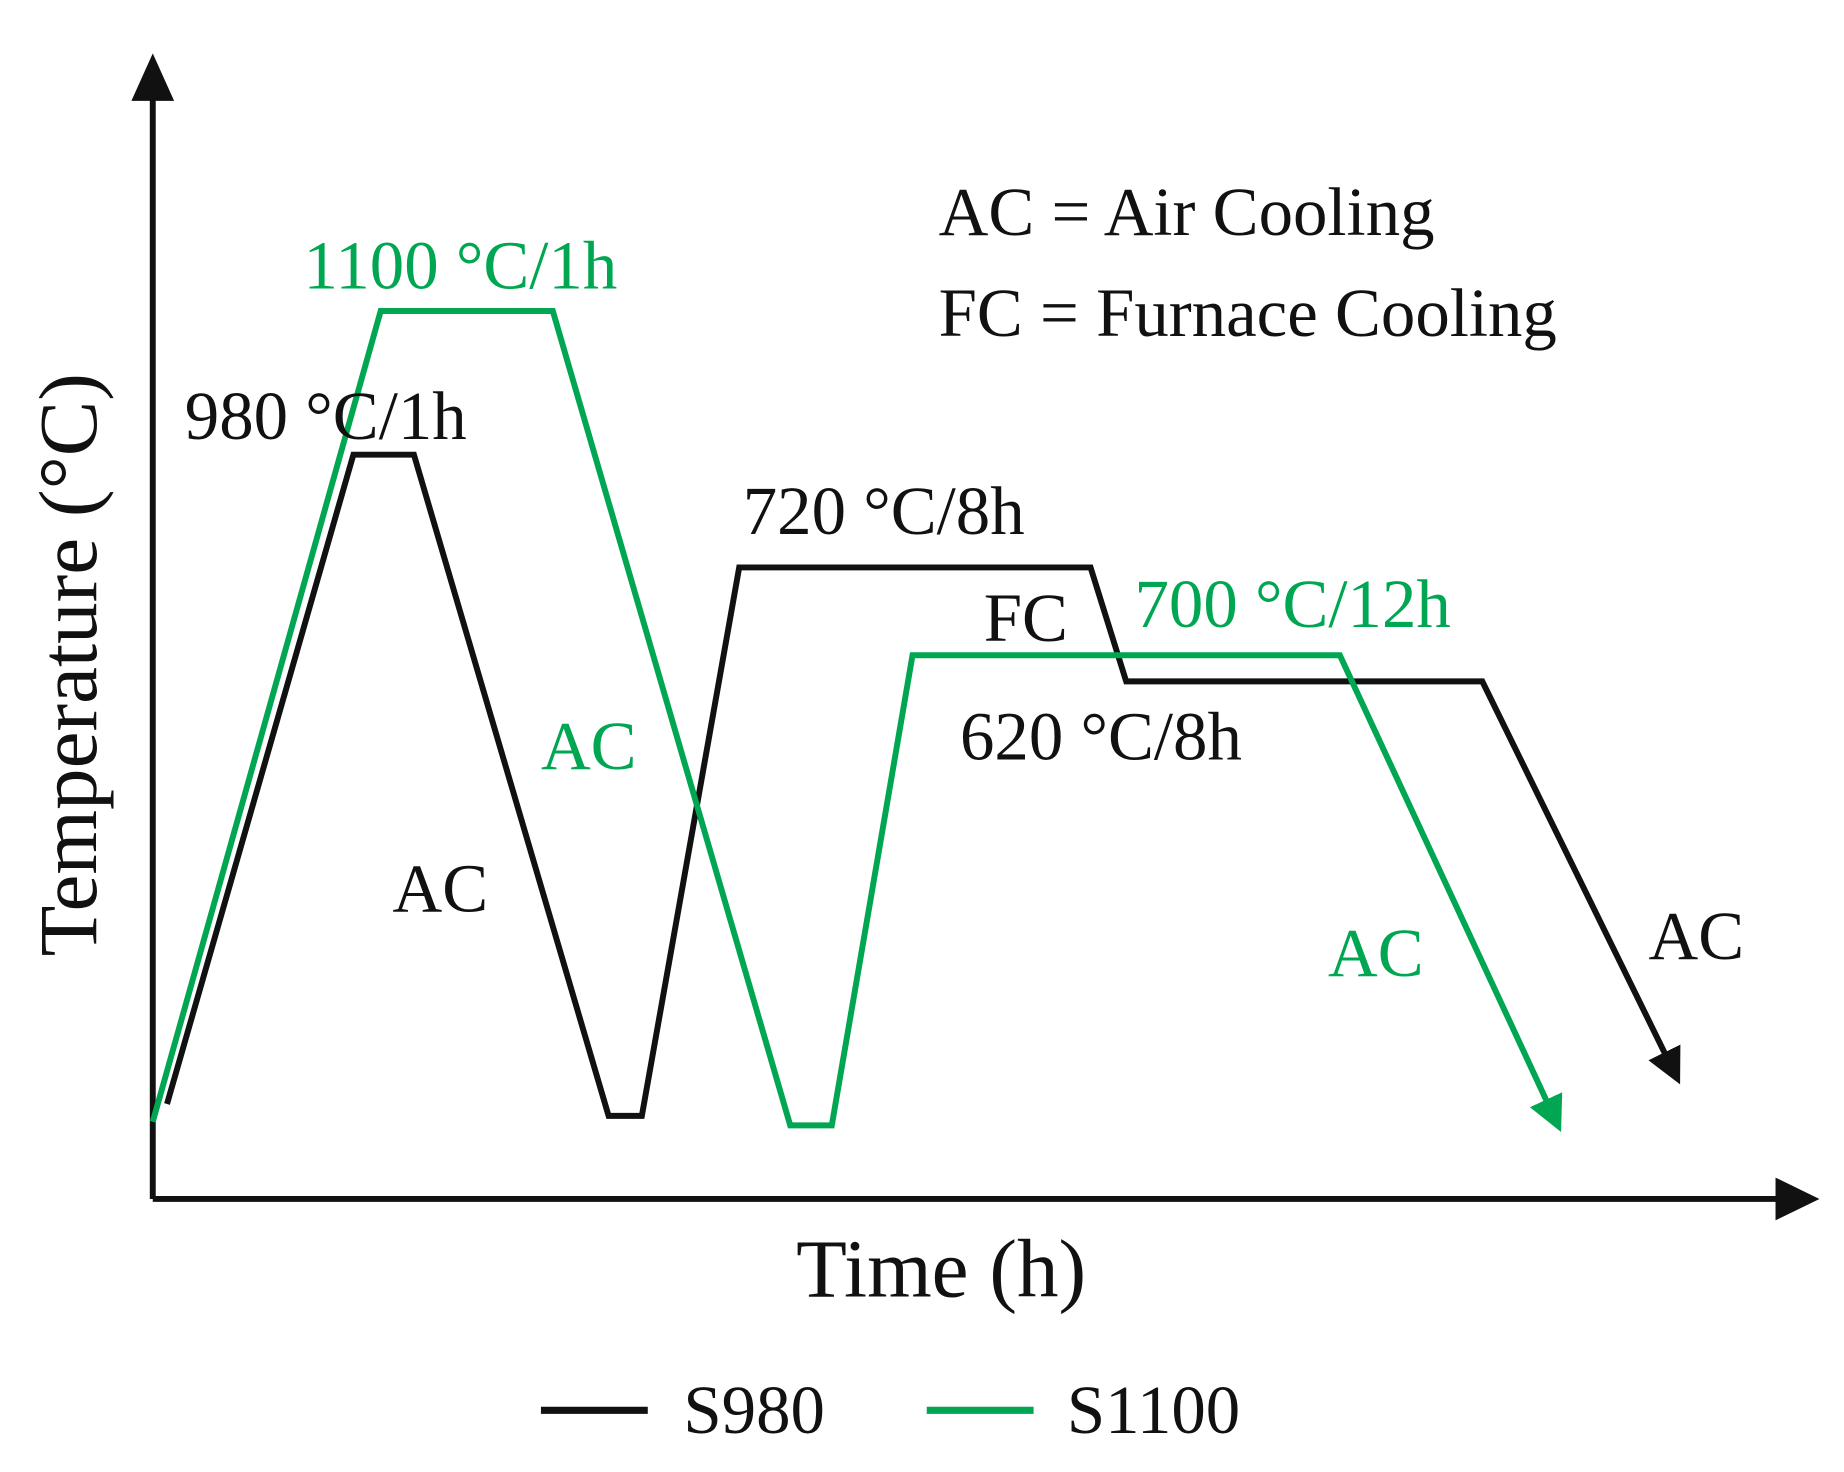 This screenshot has width=1844, height=1472. What do you see at coordinates (941, 1268) in the screenshot?
I see `x-axis-label: Time (h)` at bounding box center [941, 1268].